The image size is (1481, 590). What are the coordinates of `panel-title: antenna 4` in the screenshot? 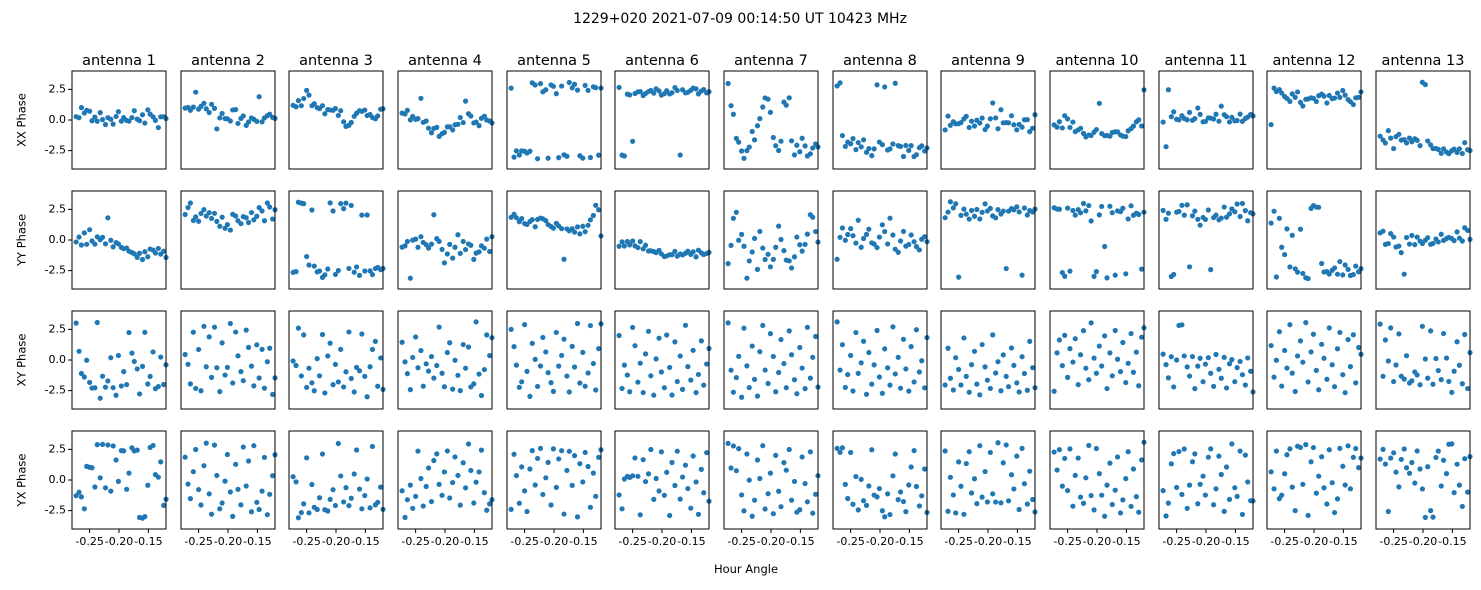 It's located at (445, 61).